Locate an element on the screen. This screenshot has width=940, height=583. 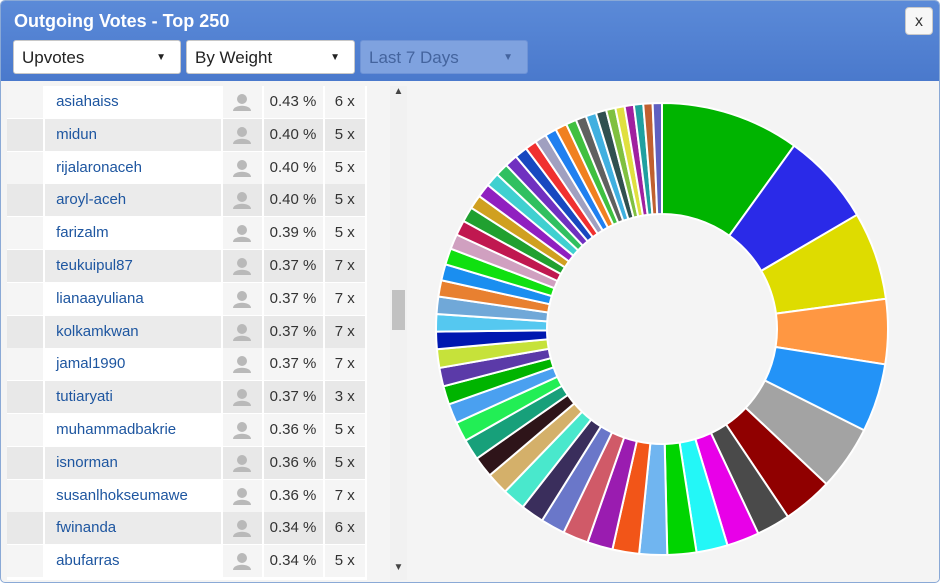
table-row: tutiaryati 0.37 % 3 x is located at coordinates (187, 397).